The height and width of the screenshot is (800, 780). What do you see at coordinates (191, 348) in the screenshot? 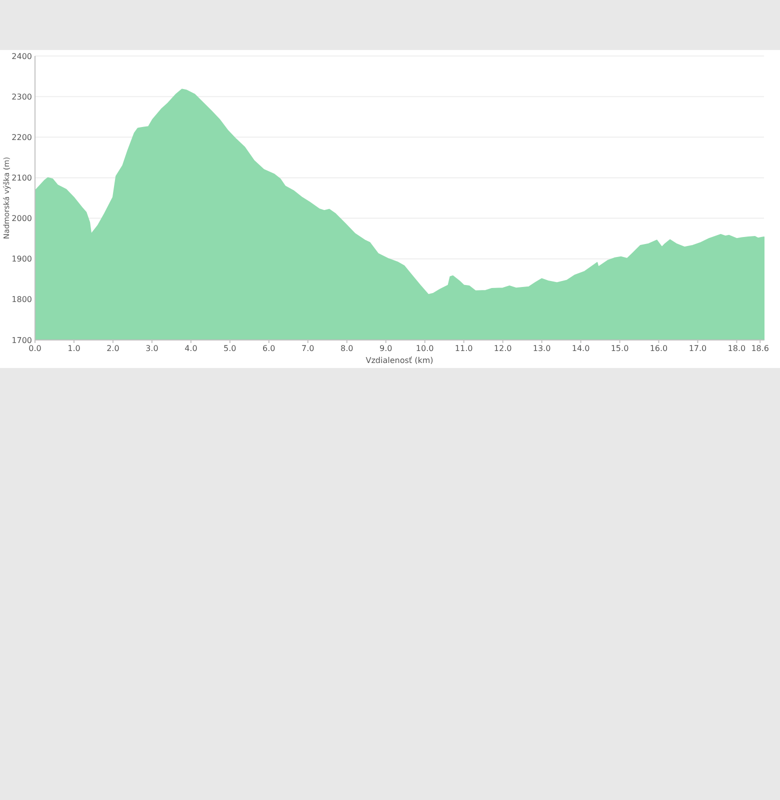
I see `x-tick-label: 4.0` at bounding box center [191, 348].